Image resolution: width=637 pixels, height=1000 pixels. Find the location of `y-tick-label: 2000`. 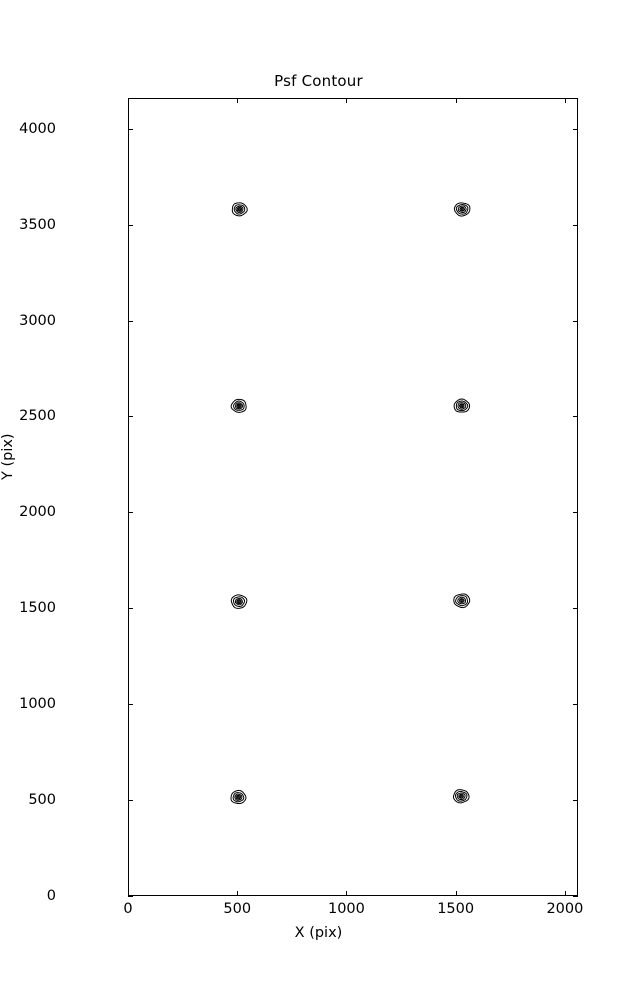

y-tick-label: 2000 is located at coordinates (37, 512).